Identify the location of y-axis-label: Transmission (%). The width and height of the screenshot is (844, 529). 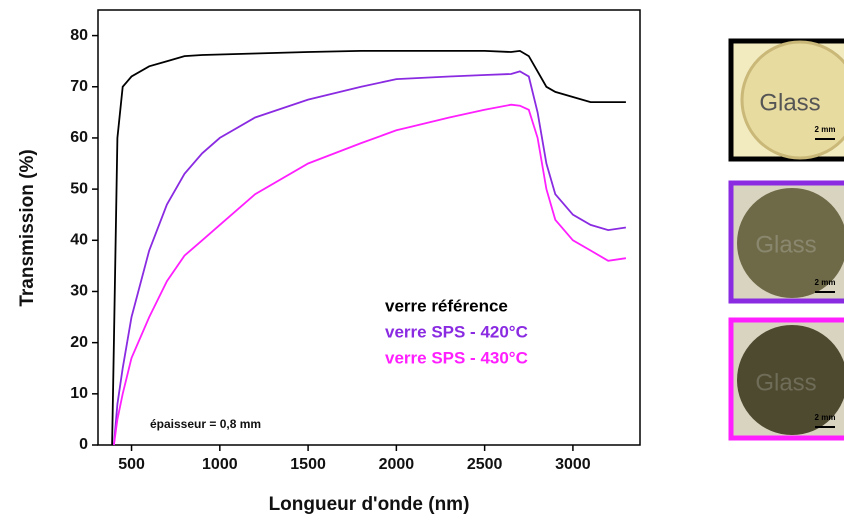
(27, 227).